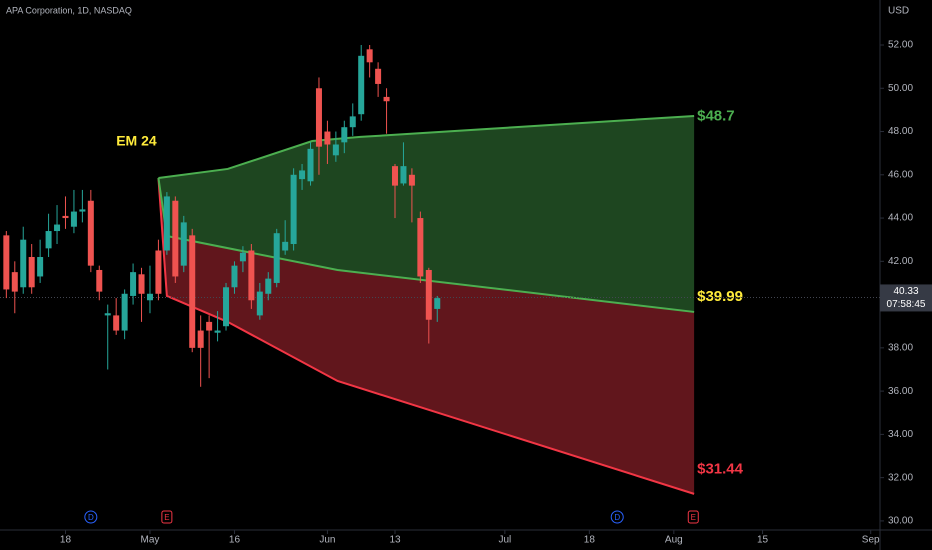 This screenshot has height=550, width=932. What do you see at coordinates (136, 141) in the screenshot?
I see `cone-label: EM 24` at bounding box center [136, 141].